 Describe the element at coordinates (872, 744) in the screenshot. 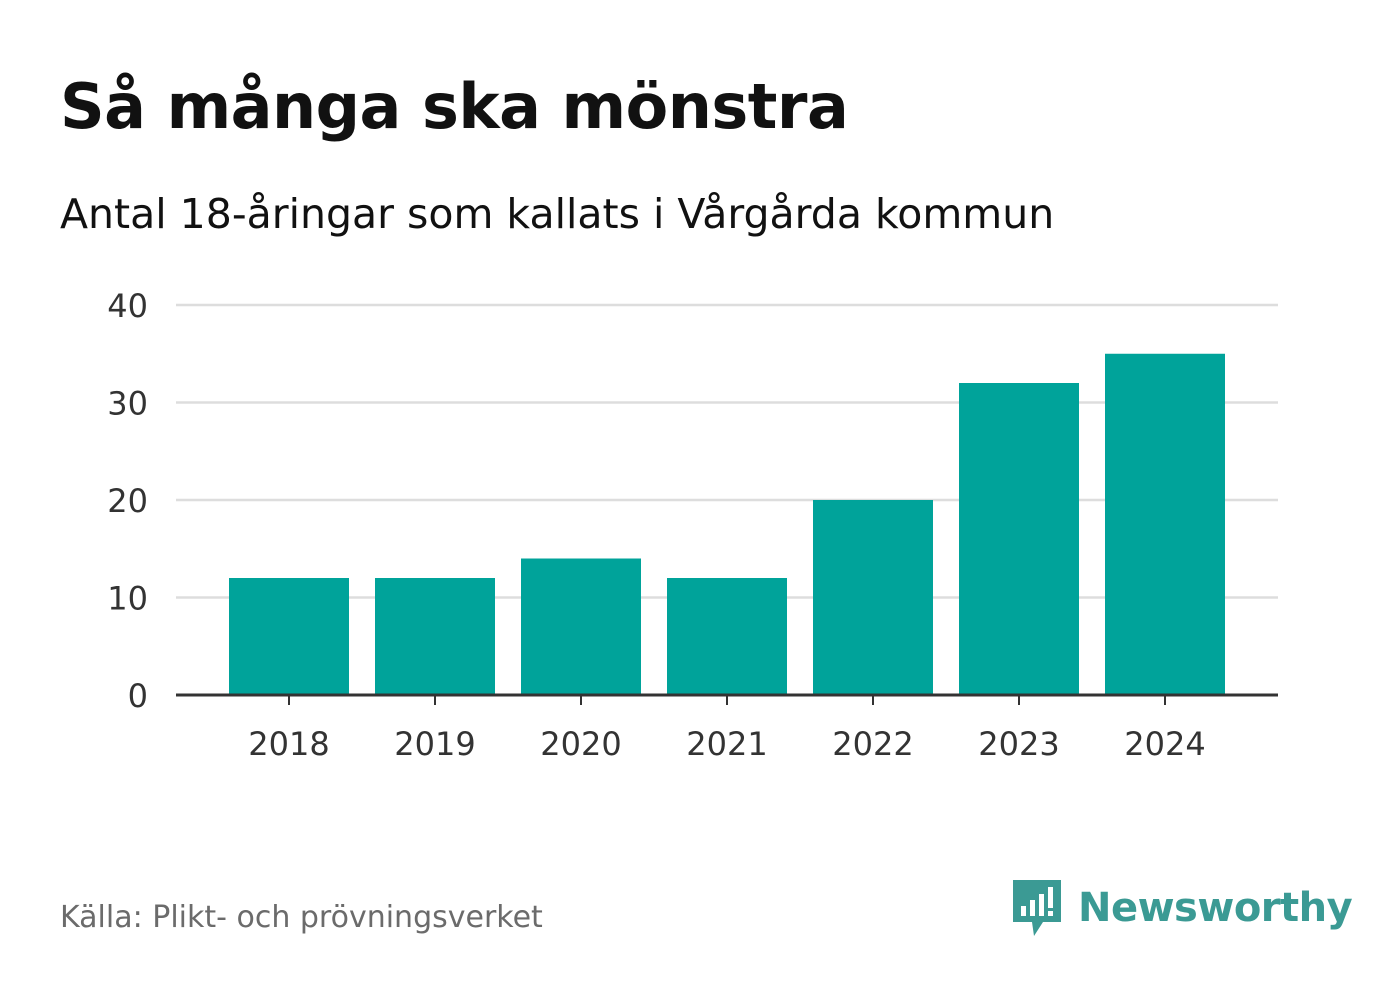

I see `x-tick-label: 2022` at that location.